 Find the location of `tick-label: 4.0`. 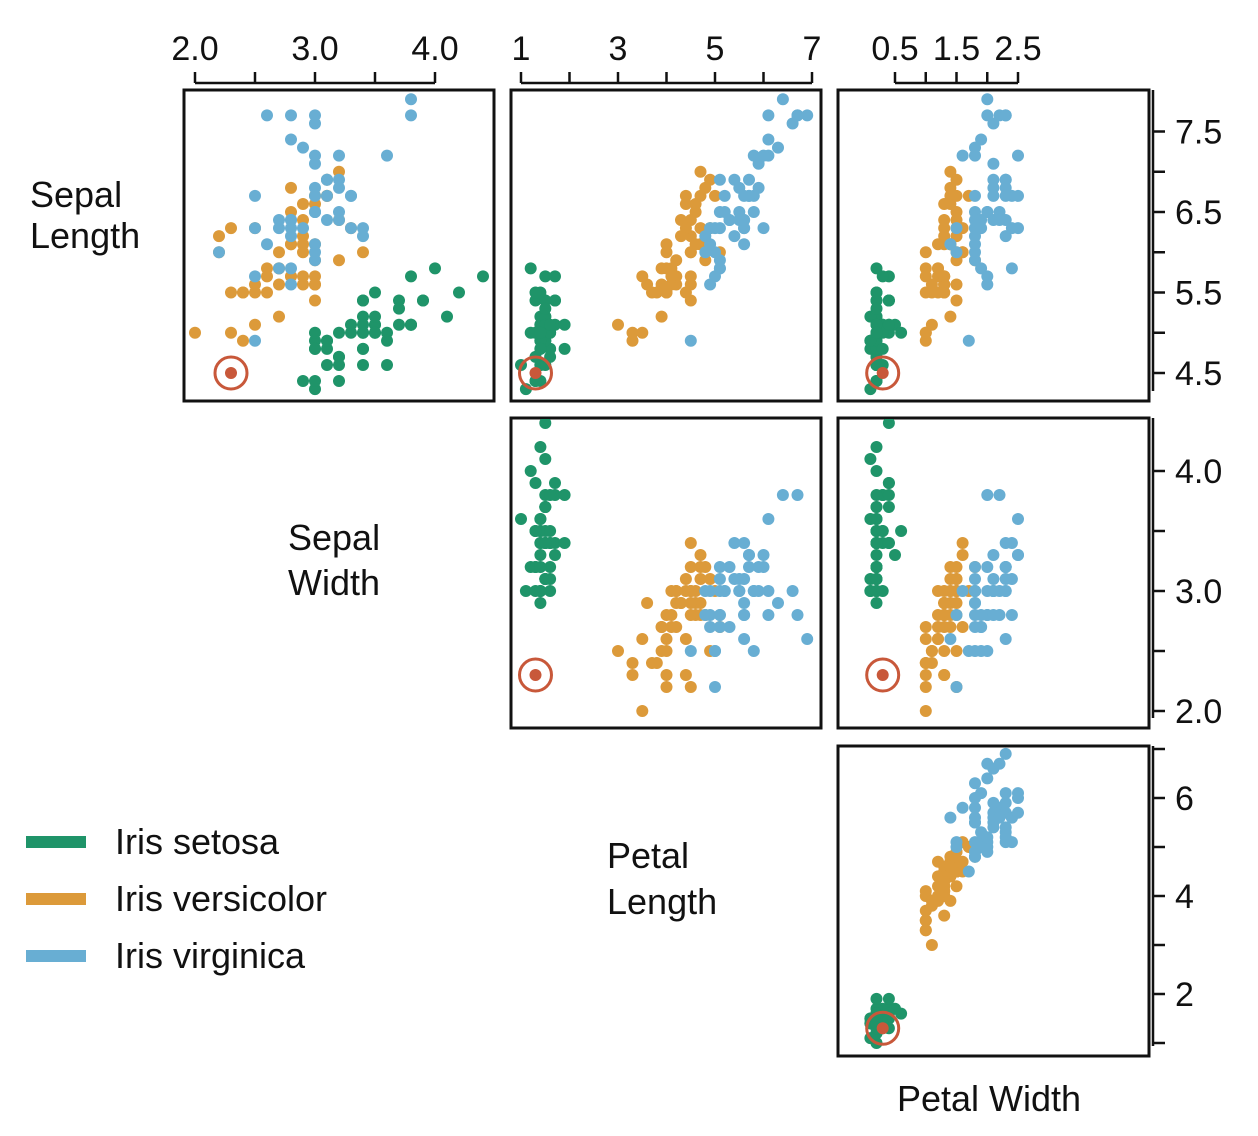

tick-label: 4.0 is located at coordinates (434, 49).